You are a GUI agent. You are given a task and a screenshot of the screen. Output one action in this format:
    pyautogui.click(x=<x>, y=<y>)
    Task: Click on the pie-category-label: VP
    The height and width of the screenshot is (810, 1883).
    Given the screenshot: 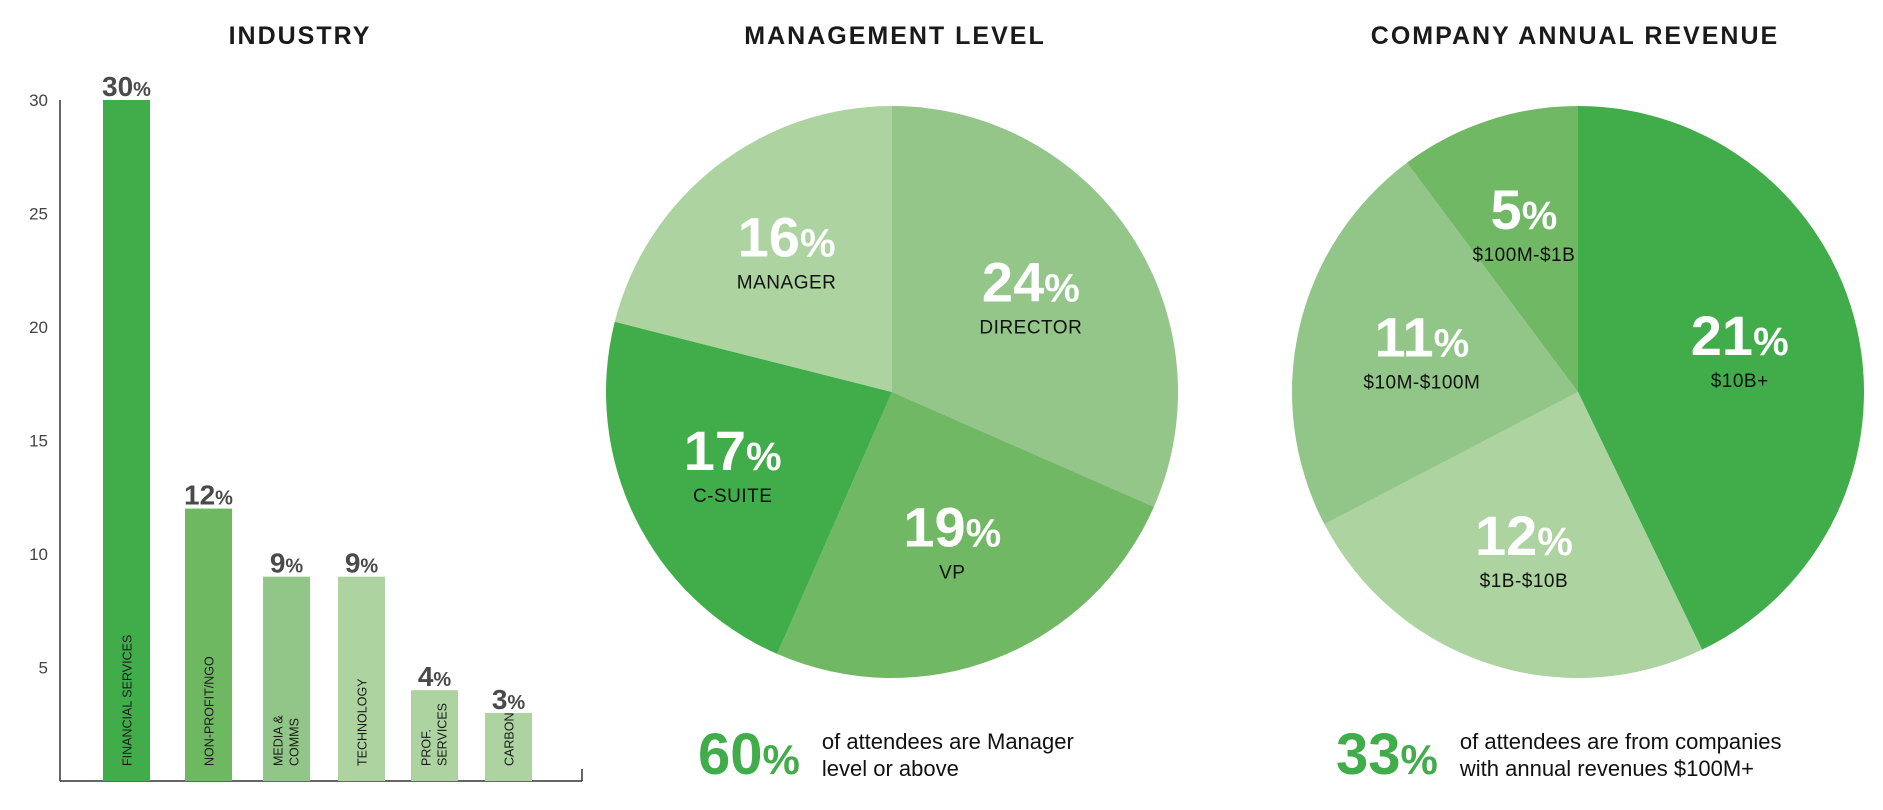 What is the action you would take?
    pyautogui.click(x=952, y=573)
    